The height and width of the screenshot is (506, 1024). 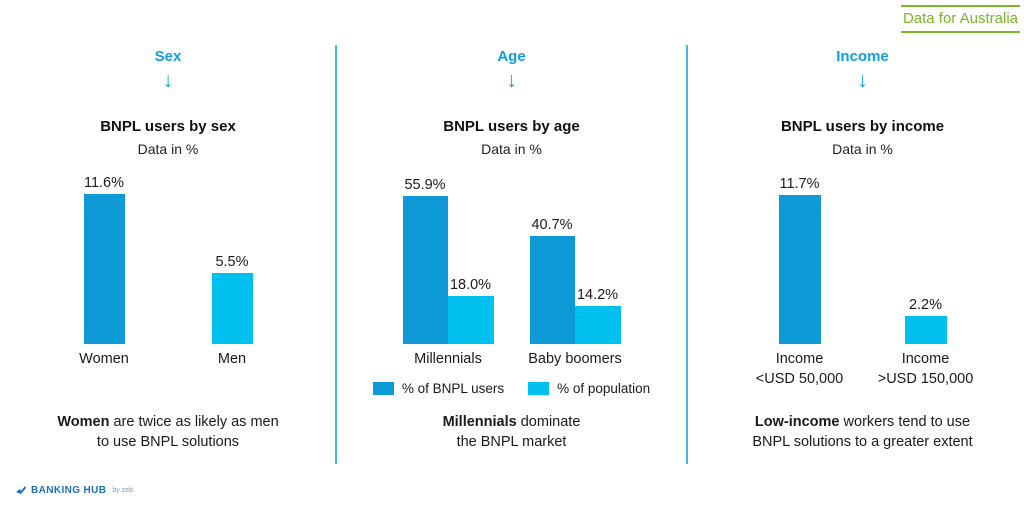 I want to click on axis-label-line2: >USD 150,000, so click(x=925, y=379).